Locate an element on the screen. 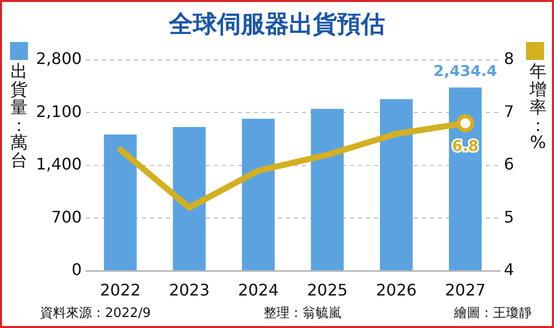 Image resolution: width=554 pixels, height=328 pixels. x-tick-label: 2025 is located at coordinates (327, 290).